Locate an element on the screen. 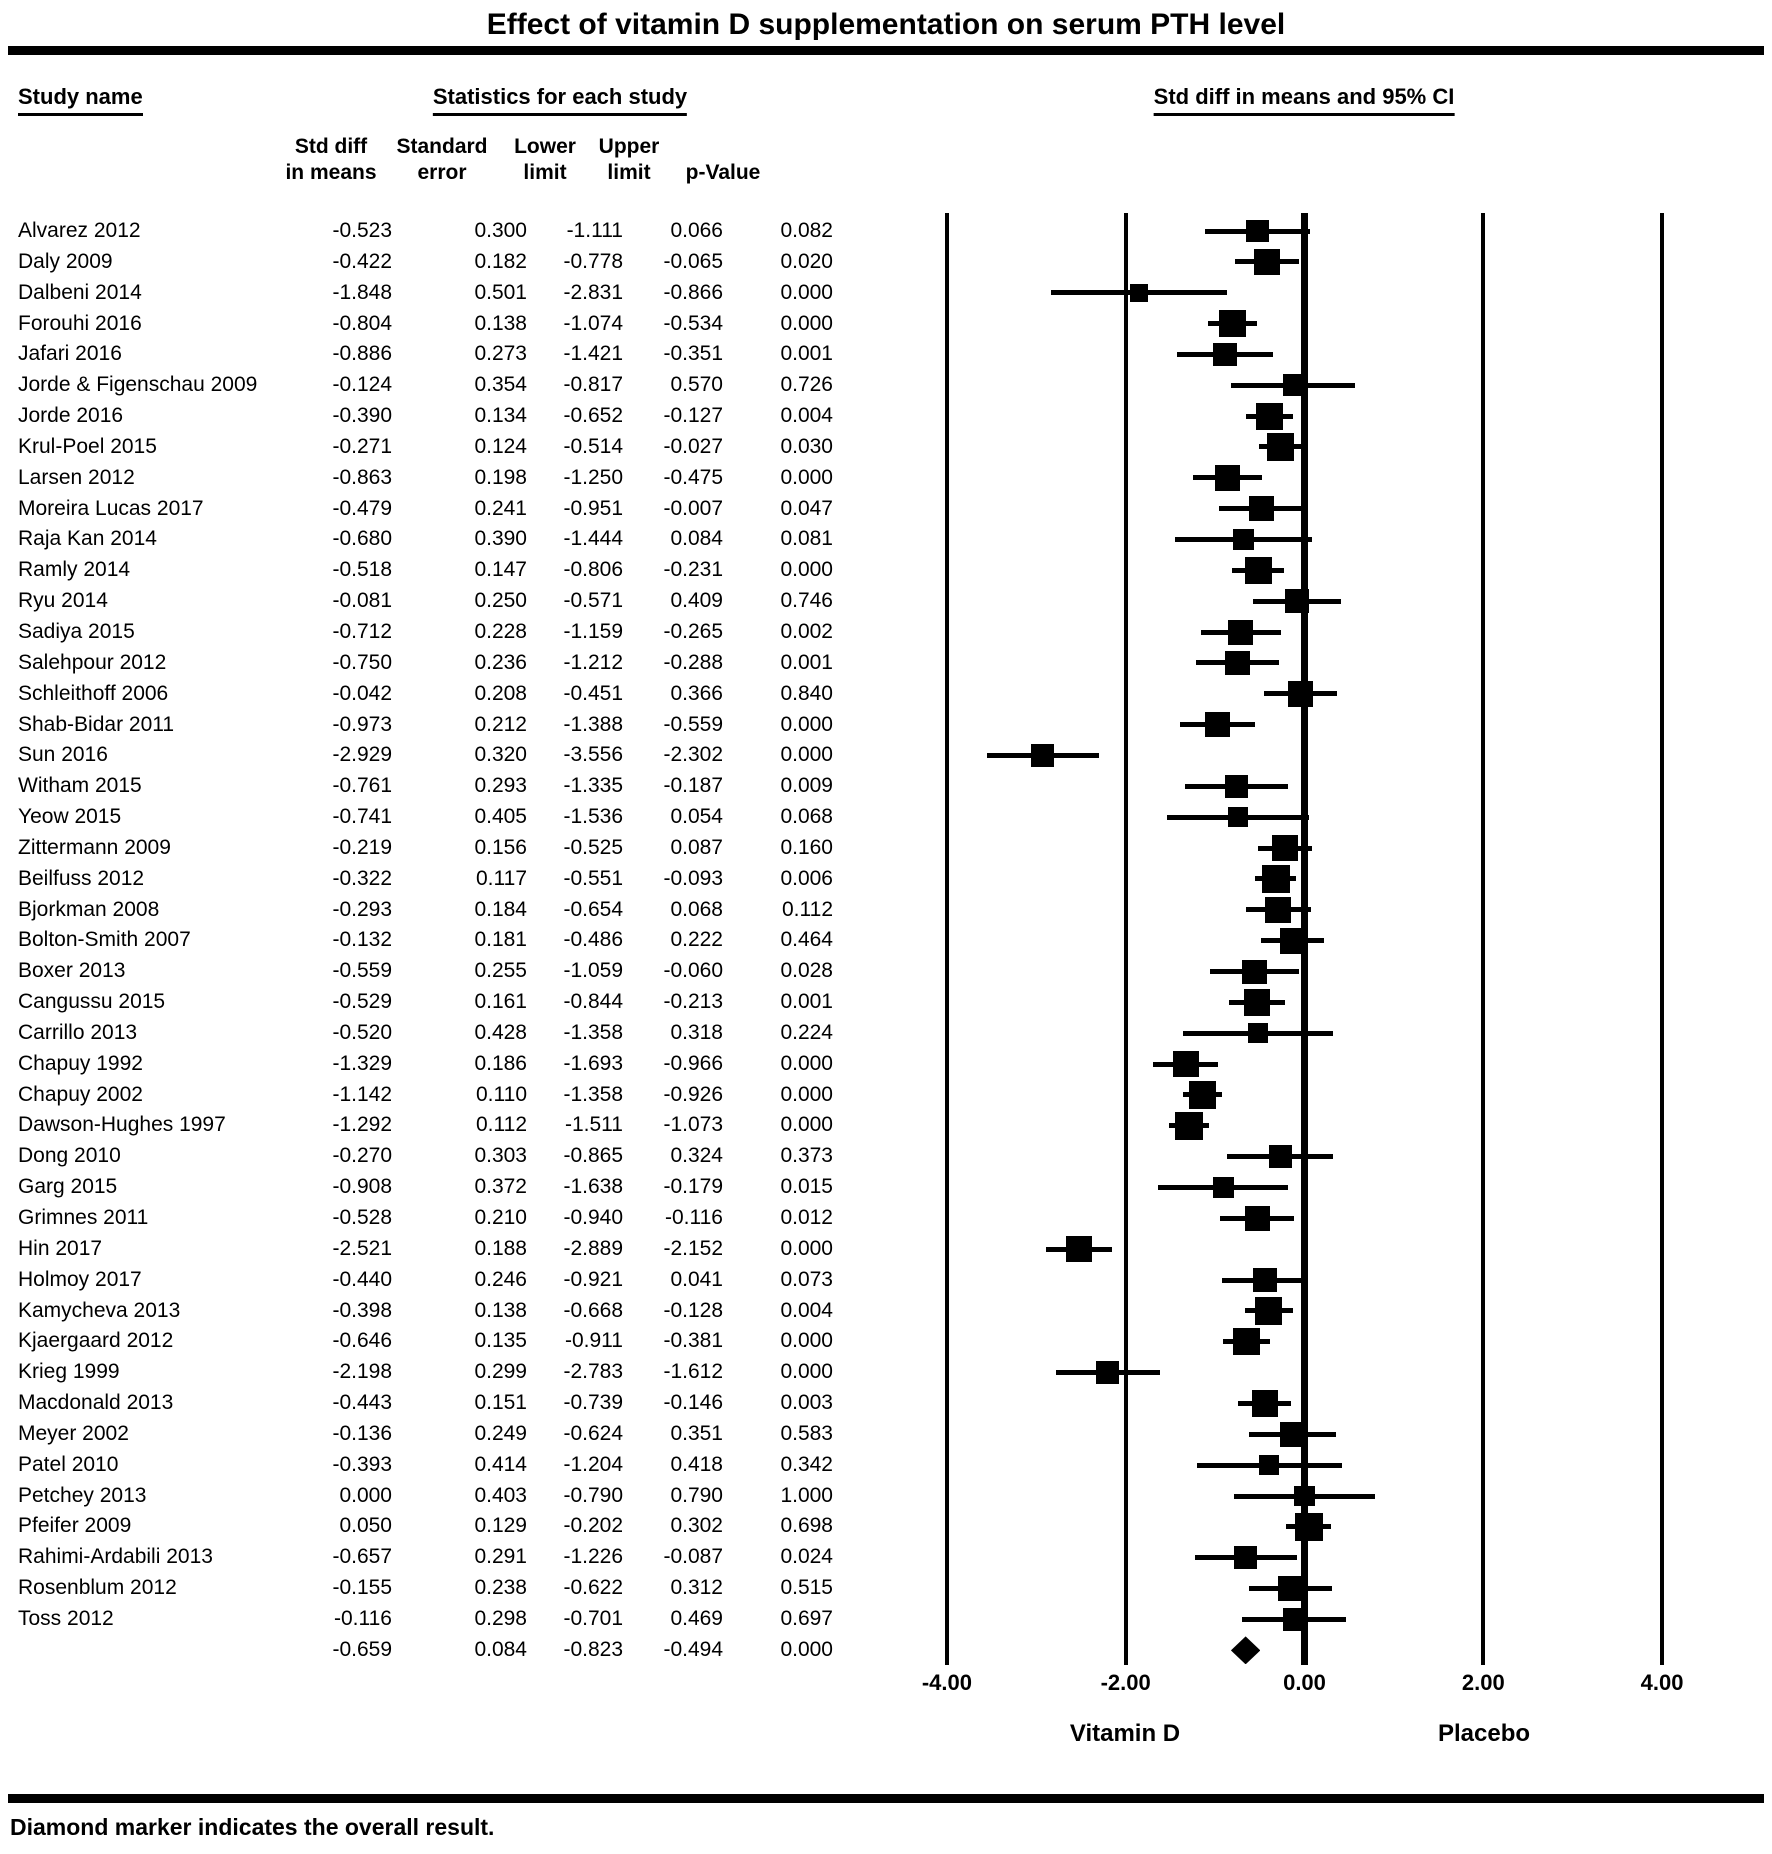  stat-value: -0.750 is located at coordinates (362, 662).